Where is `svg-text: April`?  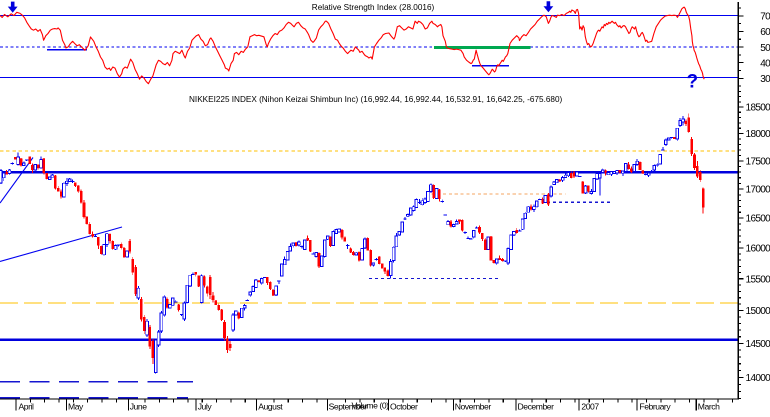 svg-text: April is located at coordinates (26, 406).